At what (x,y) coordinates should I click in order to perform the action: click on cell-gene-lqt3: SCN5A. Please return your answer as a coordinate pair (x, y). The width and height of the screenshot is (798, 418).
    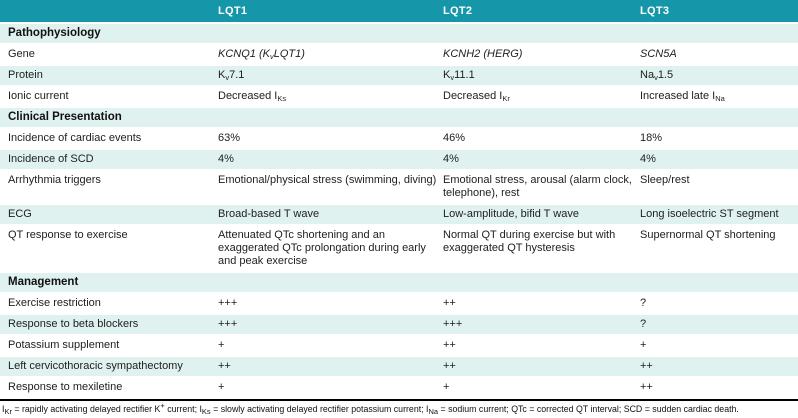
    Looking at the image, I should click on (658, 54).